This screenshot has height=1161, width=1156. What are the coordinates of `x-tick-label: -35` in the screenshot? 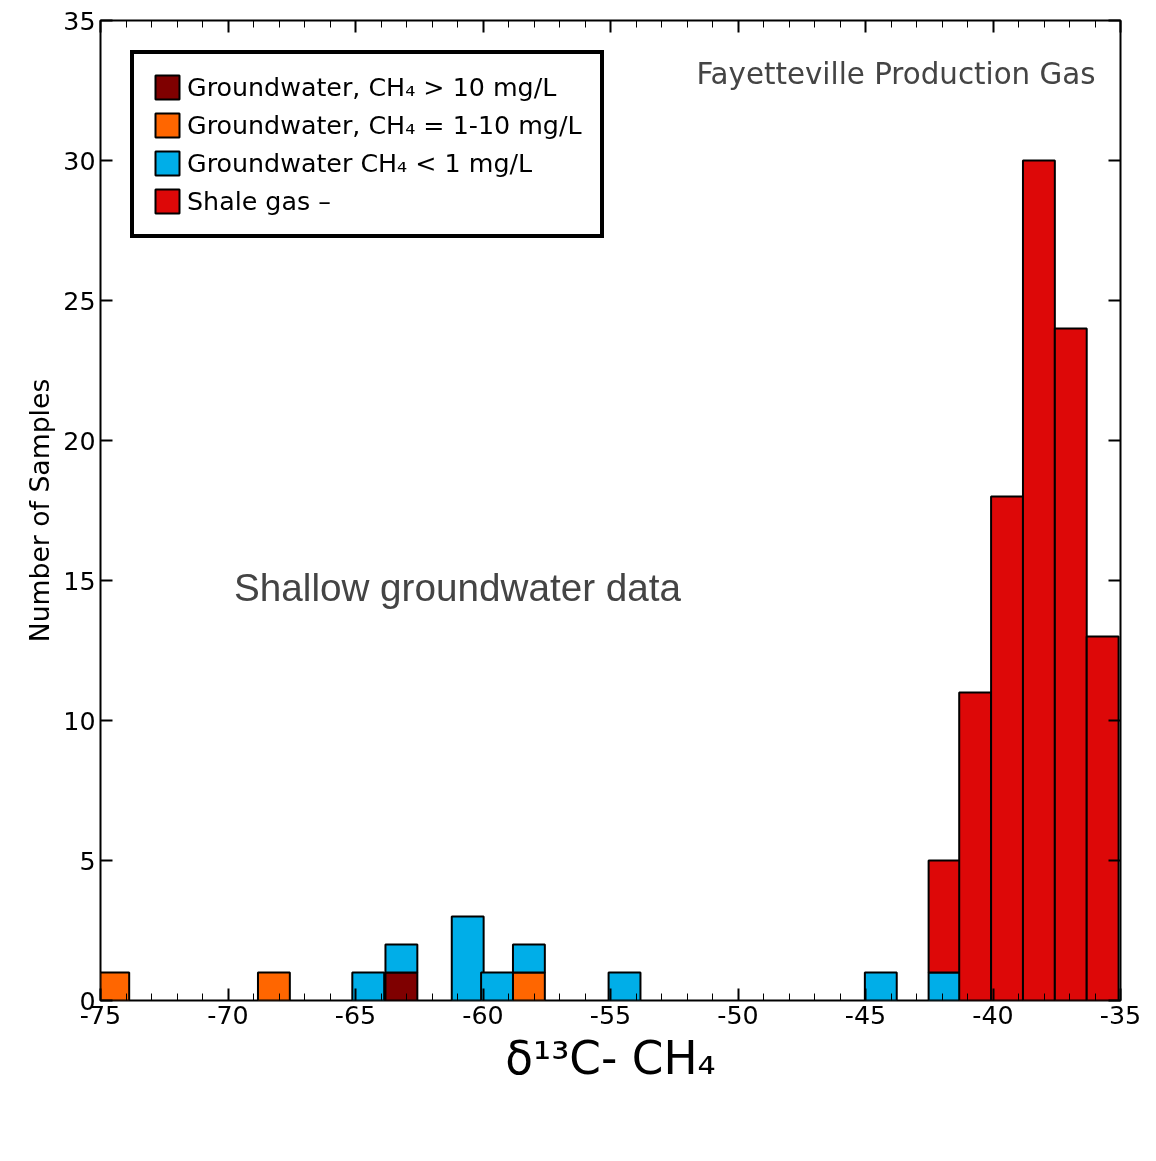 It's located at (1120, 1014).